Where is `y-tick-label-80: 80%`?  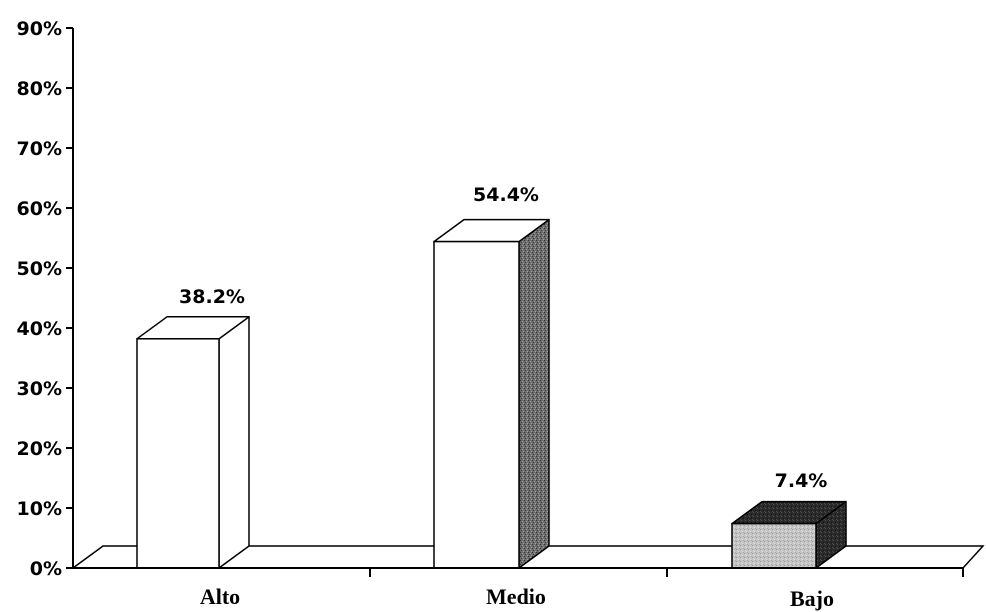 y-tick-label-80: 80% is located at coordinates (39, 89).